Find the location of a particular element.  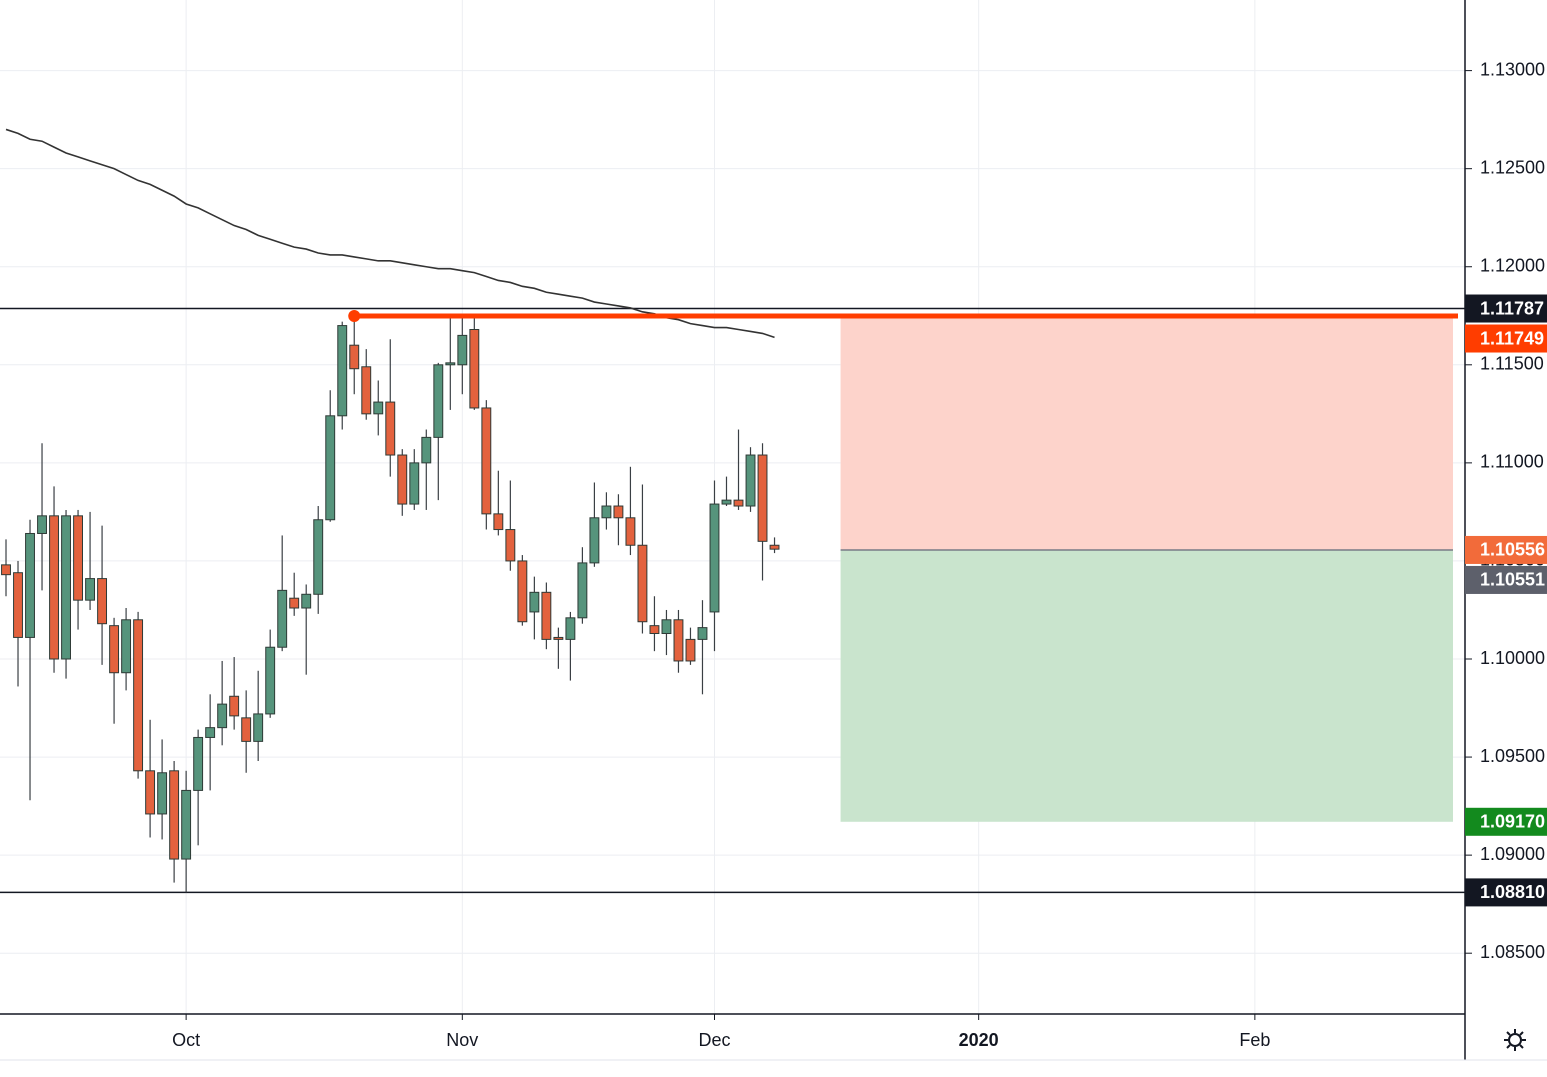

price-label: 1.11749 is located at coordinates (1512, 338).